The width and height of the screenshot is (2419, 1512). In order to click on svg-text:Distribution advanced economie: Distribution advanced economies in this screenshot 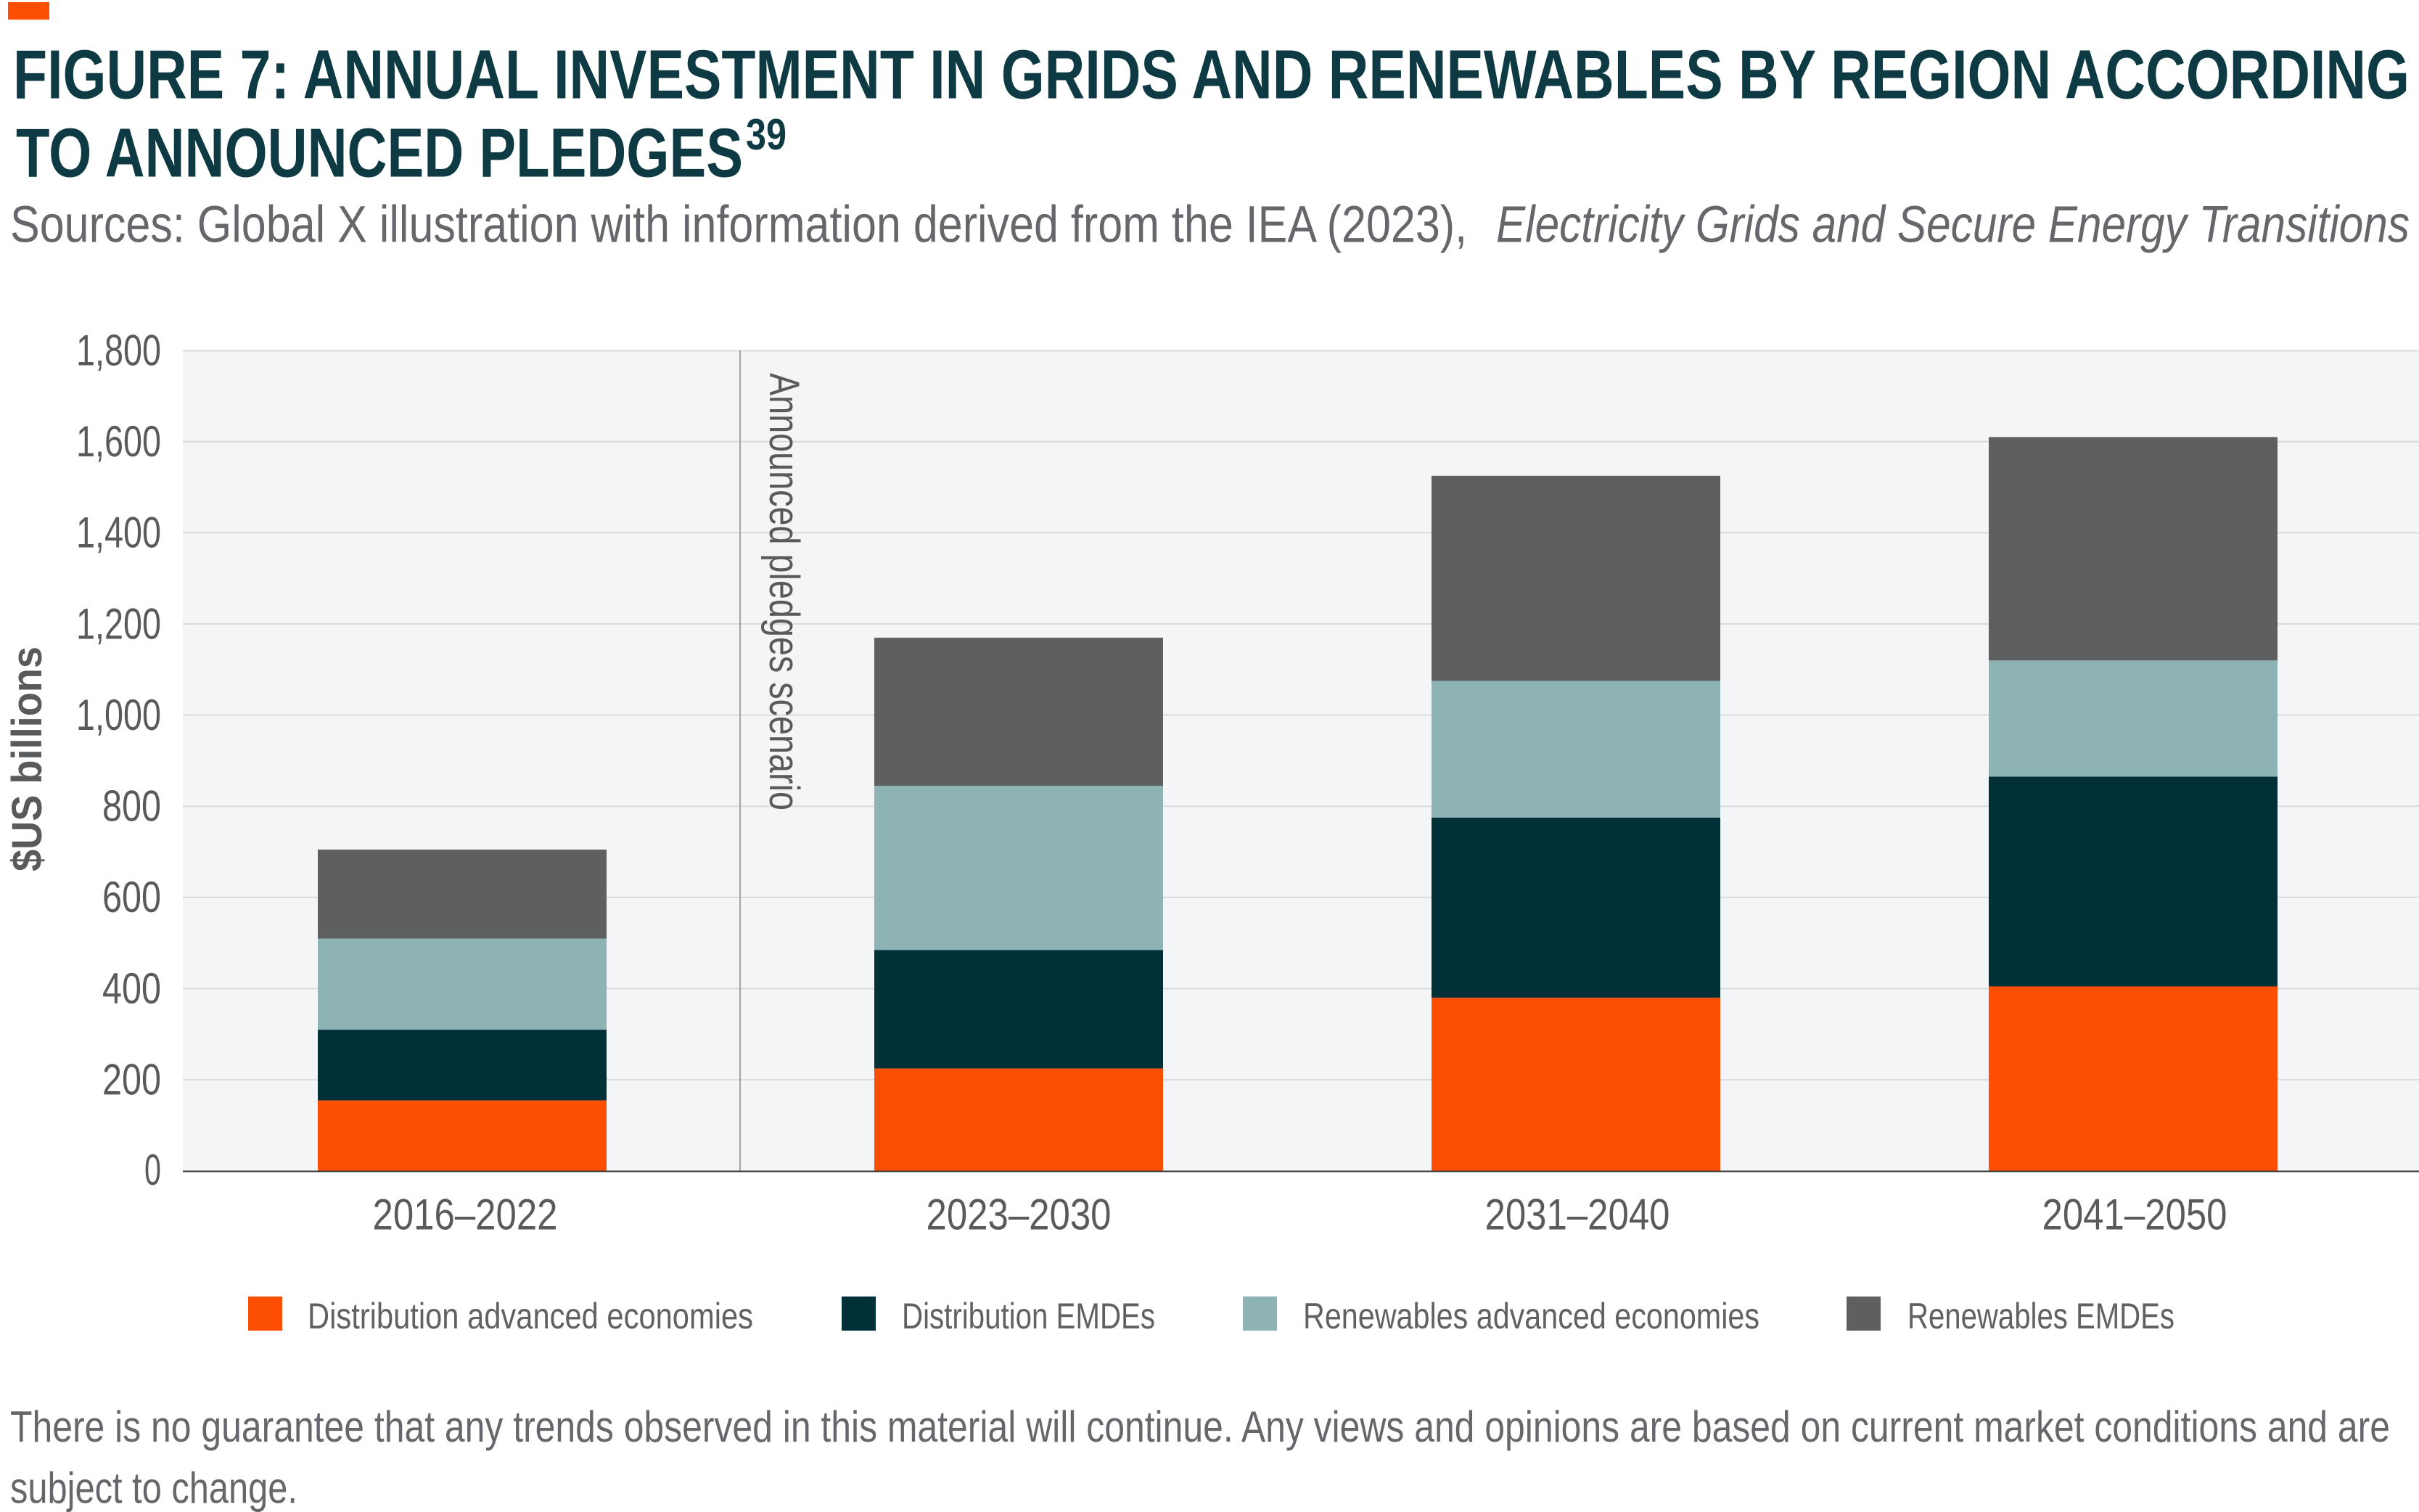, I will do `click(530, 1316)`.